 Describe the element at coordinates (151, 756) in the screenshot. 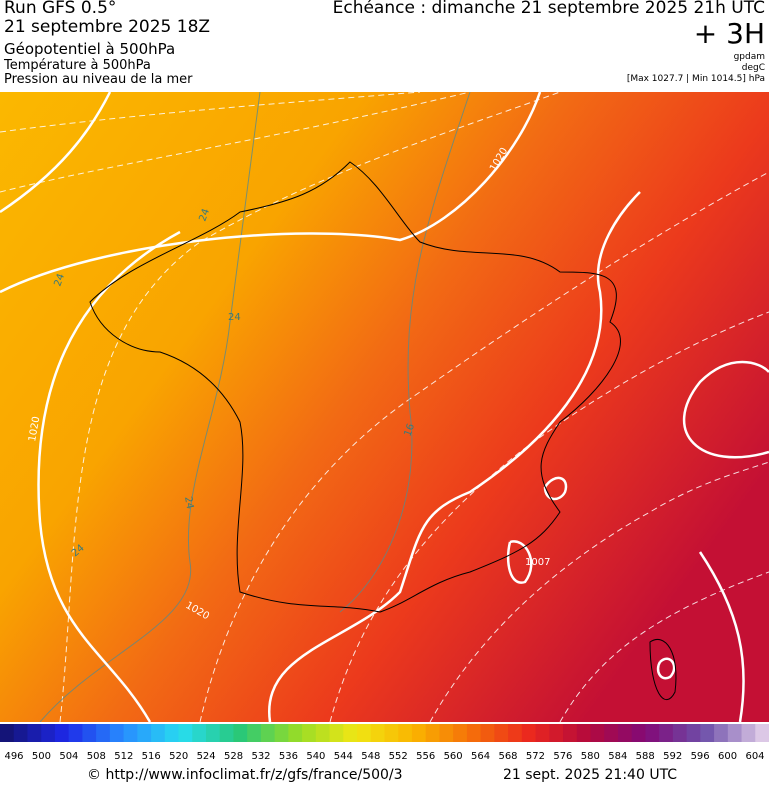

I see `scale-label: 516` at that location.